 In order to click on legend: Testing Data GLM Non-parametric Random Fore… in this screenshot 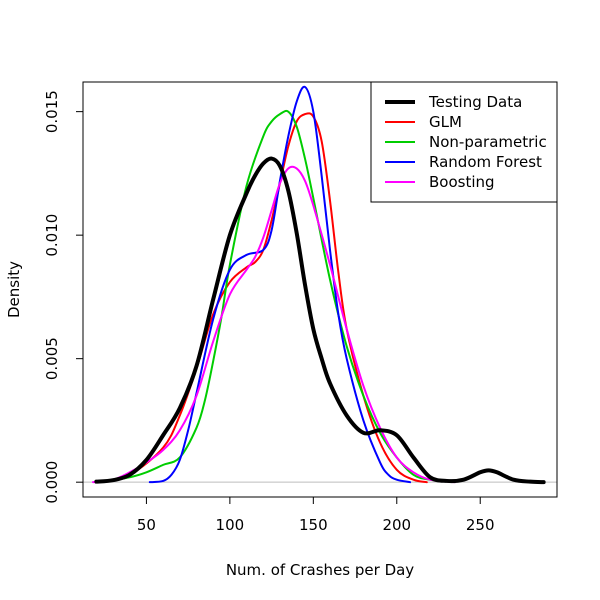, I will do `click(464, 142)`.